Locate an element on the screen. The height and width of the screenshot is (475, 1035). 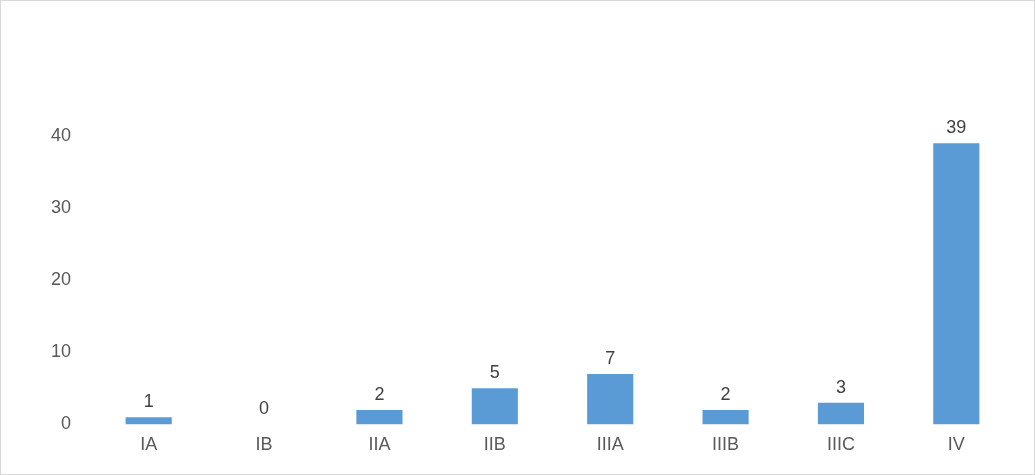
data-label: 5 is located at coordinates (494, 372).